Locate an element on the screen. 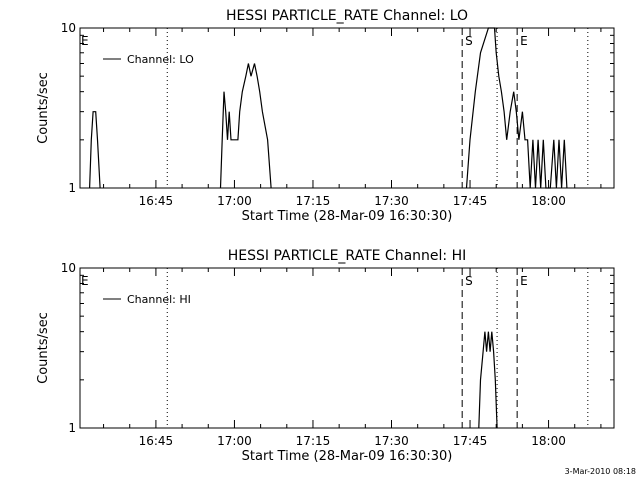 This screenshot has width=640, height=480. panel1-y-tick-label: 1 is located at coordinates (72, 188).